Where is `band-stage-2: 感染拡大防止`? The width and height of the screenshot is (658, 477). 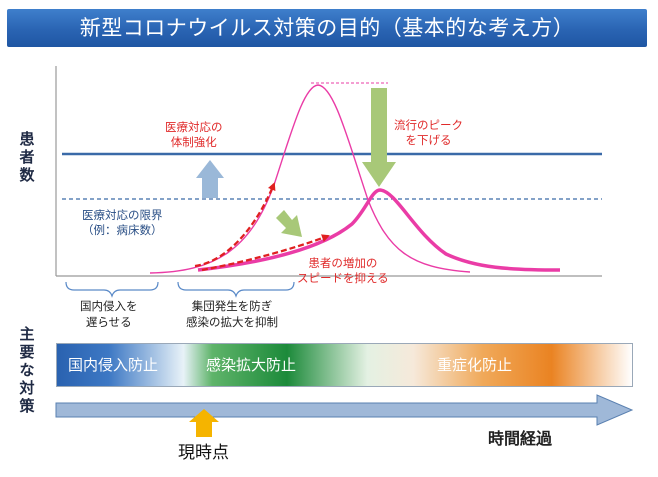 band-stage-2: 感染拡大防止 is located at coordinates (251, 365).